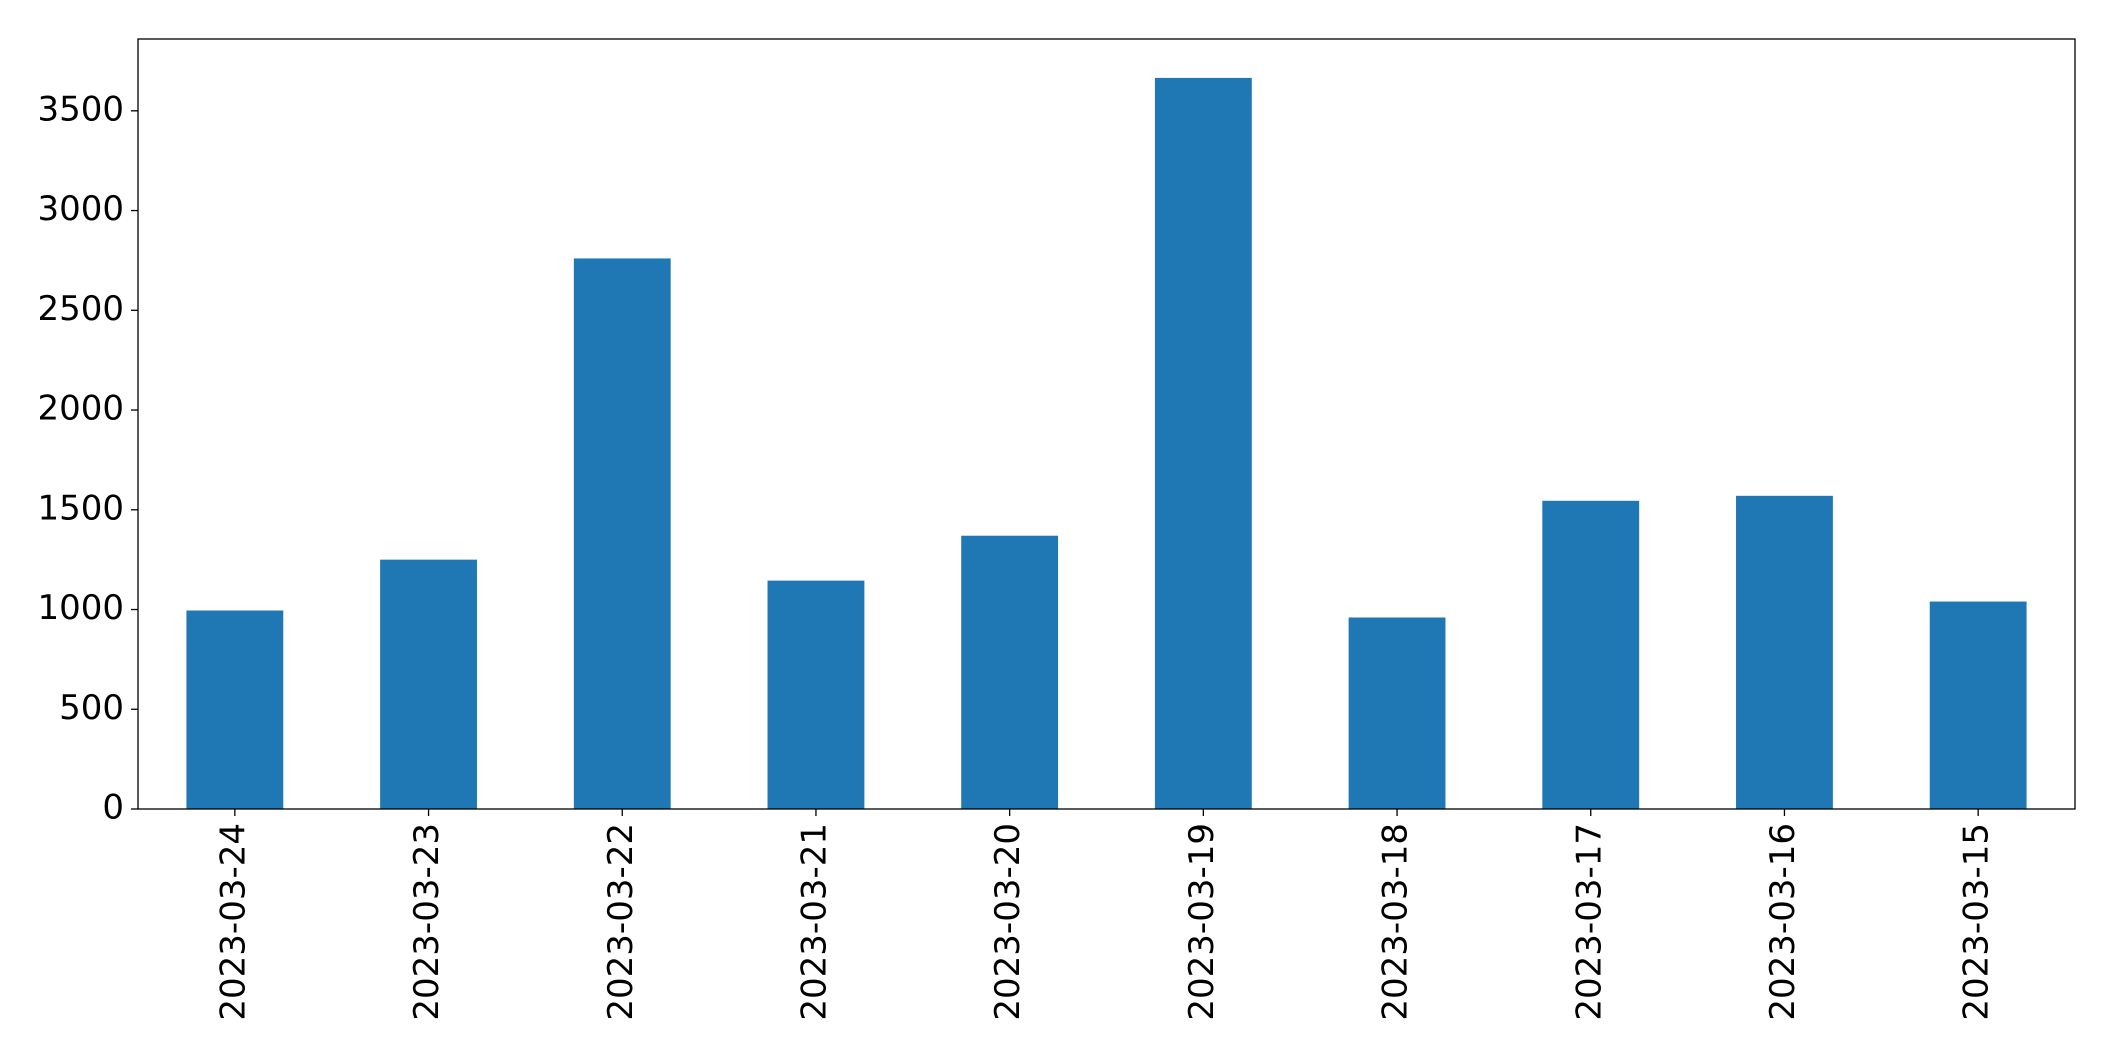 The image size is (2115, 1061). Describe the element at coordinates (814, 922) in the screenshot. I see `x-tick-label: 2023-03-21` at that location.